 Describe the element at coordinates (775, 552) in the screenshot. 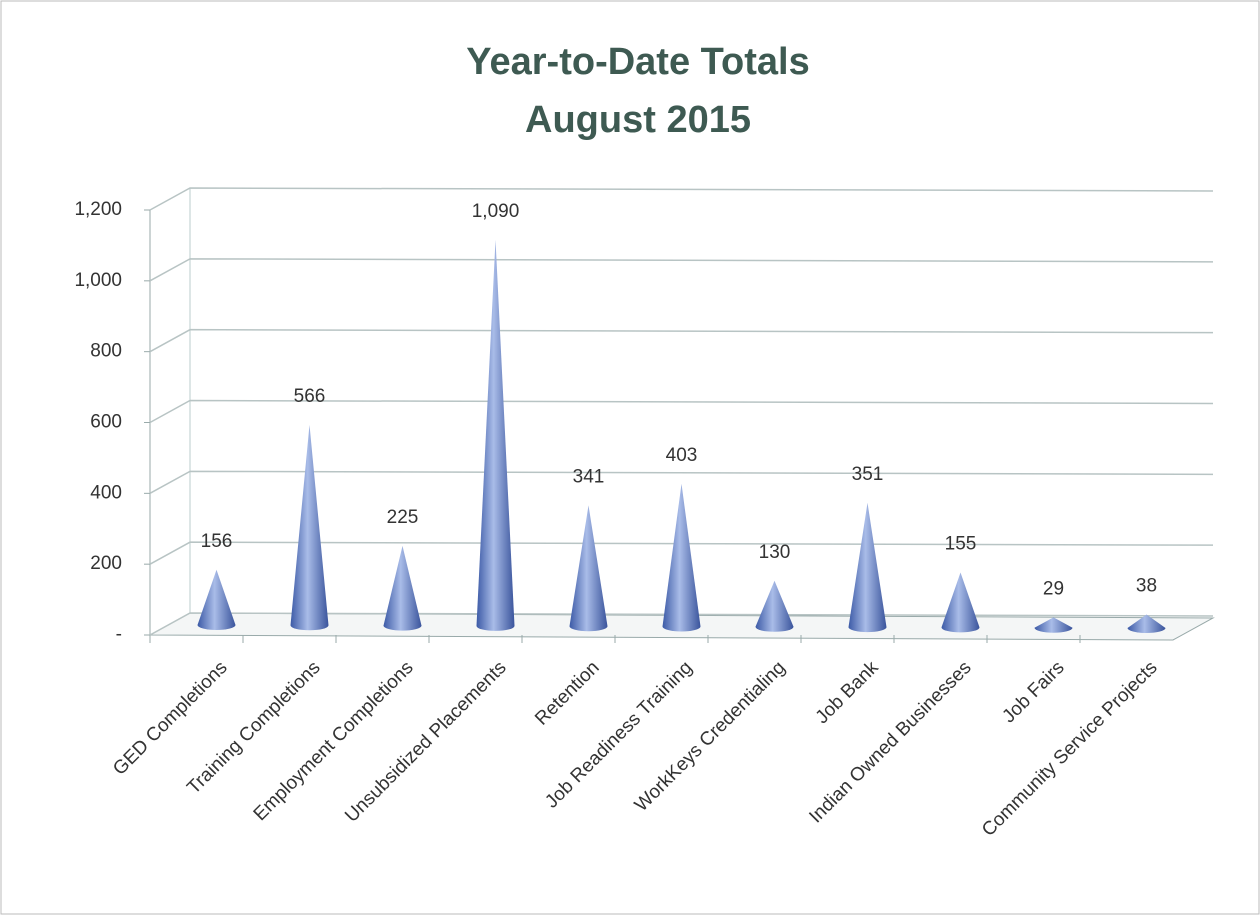

I see `value-label: 130` at that location.